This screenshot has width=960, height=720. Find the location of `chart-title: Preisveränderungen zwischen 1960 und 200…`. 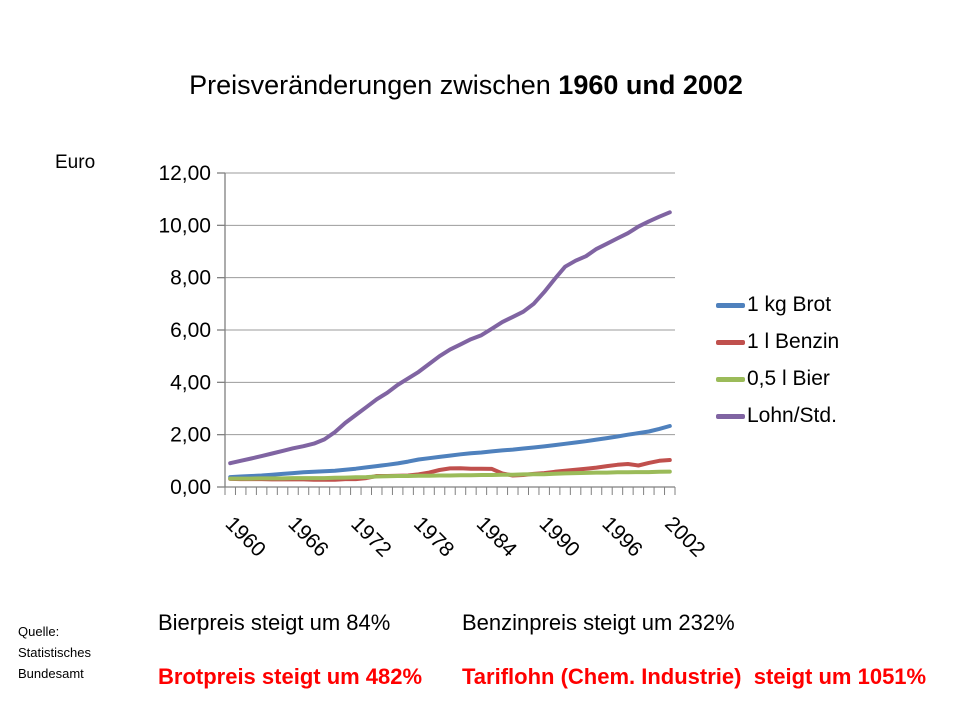

chart-title: Preisveränderungen zwischen 1960 und 200… is located at coordinates (466, 85).